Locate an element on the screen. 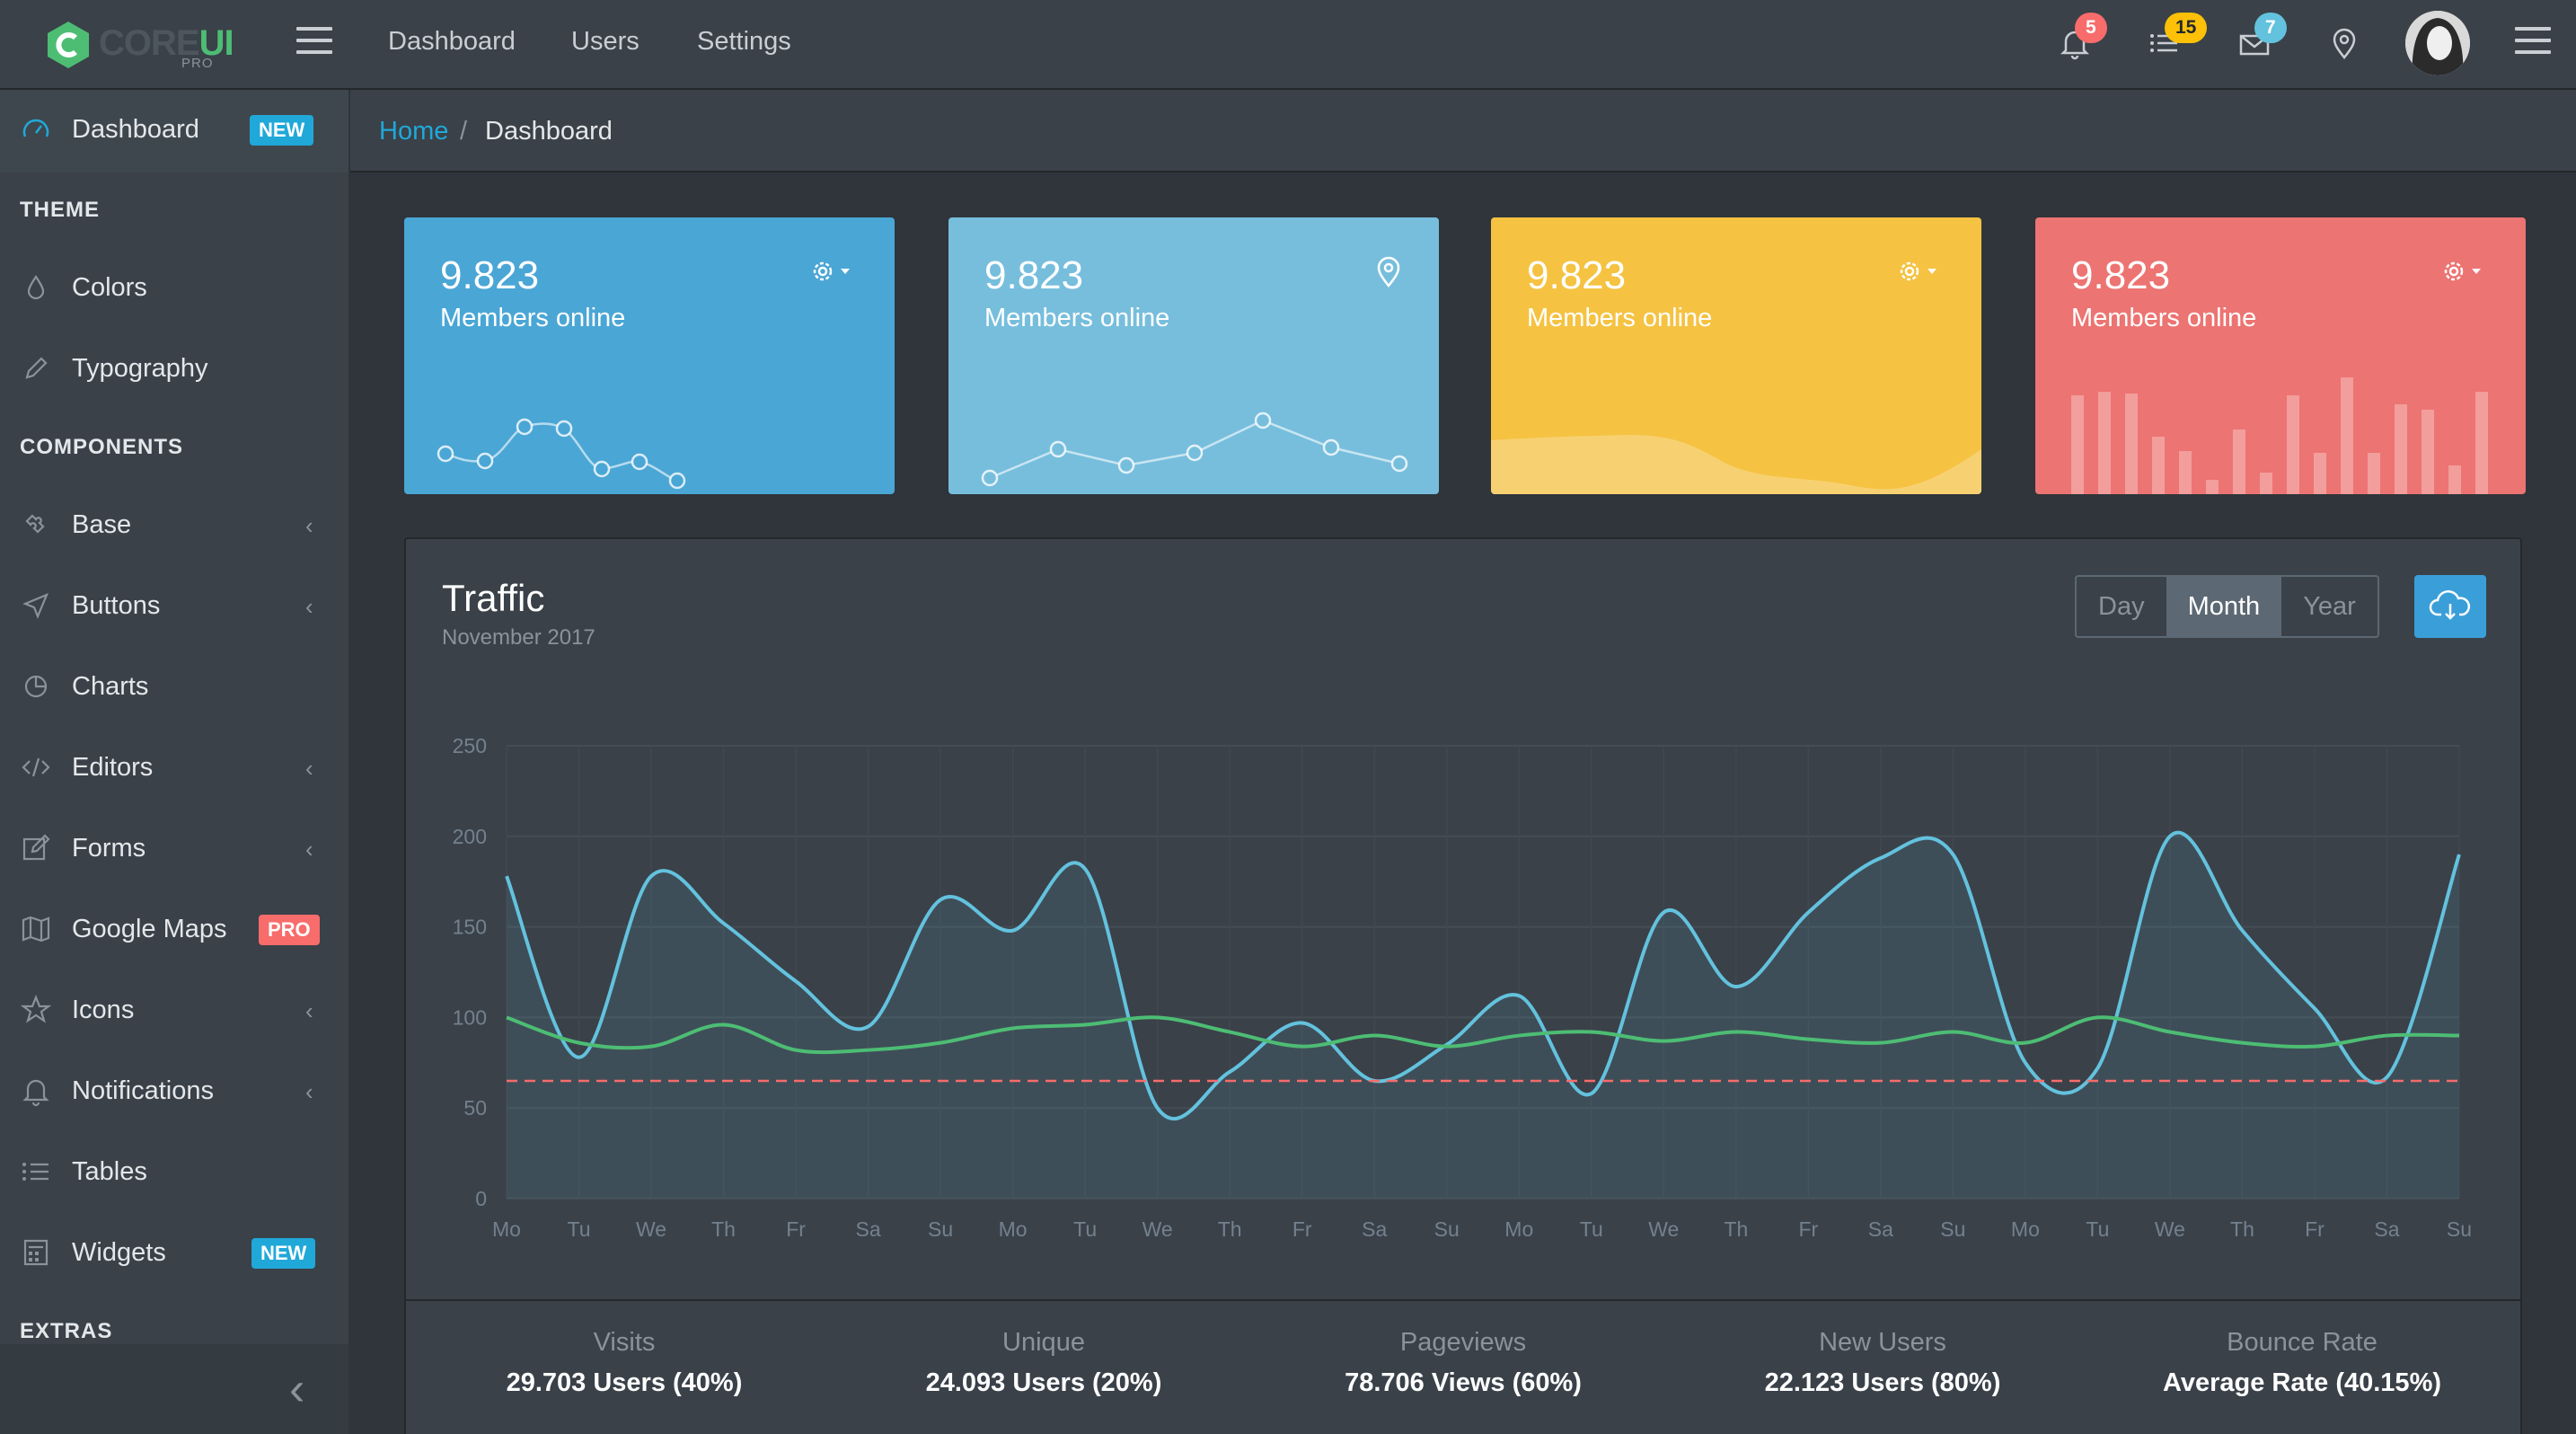  period-day-button: Day is located at coordinates (2121, 606).